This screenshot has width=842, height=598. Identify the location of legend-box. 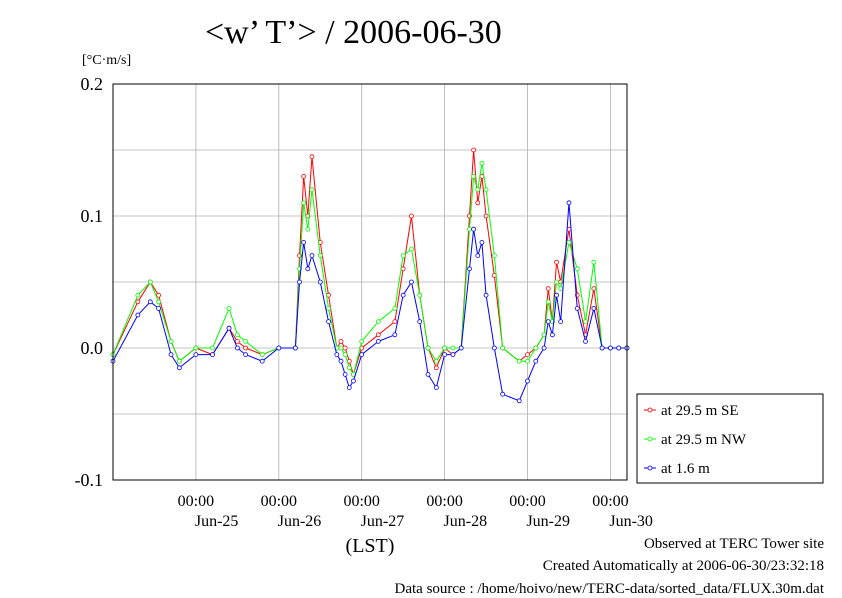
(730, 438).